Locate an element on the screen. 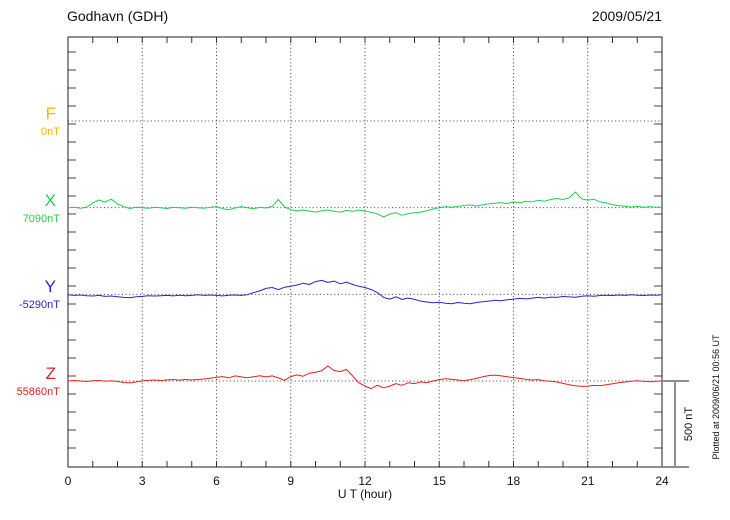 Image resolution: width=730 pixels, height=520 pixels. channel-letter-Y: Y is located at coordinates (50, 287).